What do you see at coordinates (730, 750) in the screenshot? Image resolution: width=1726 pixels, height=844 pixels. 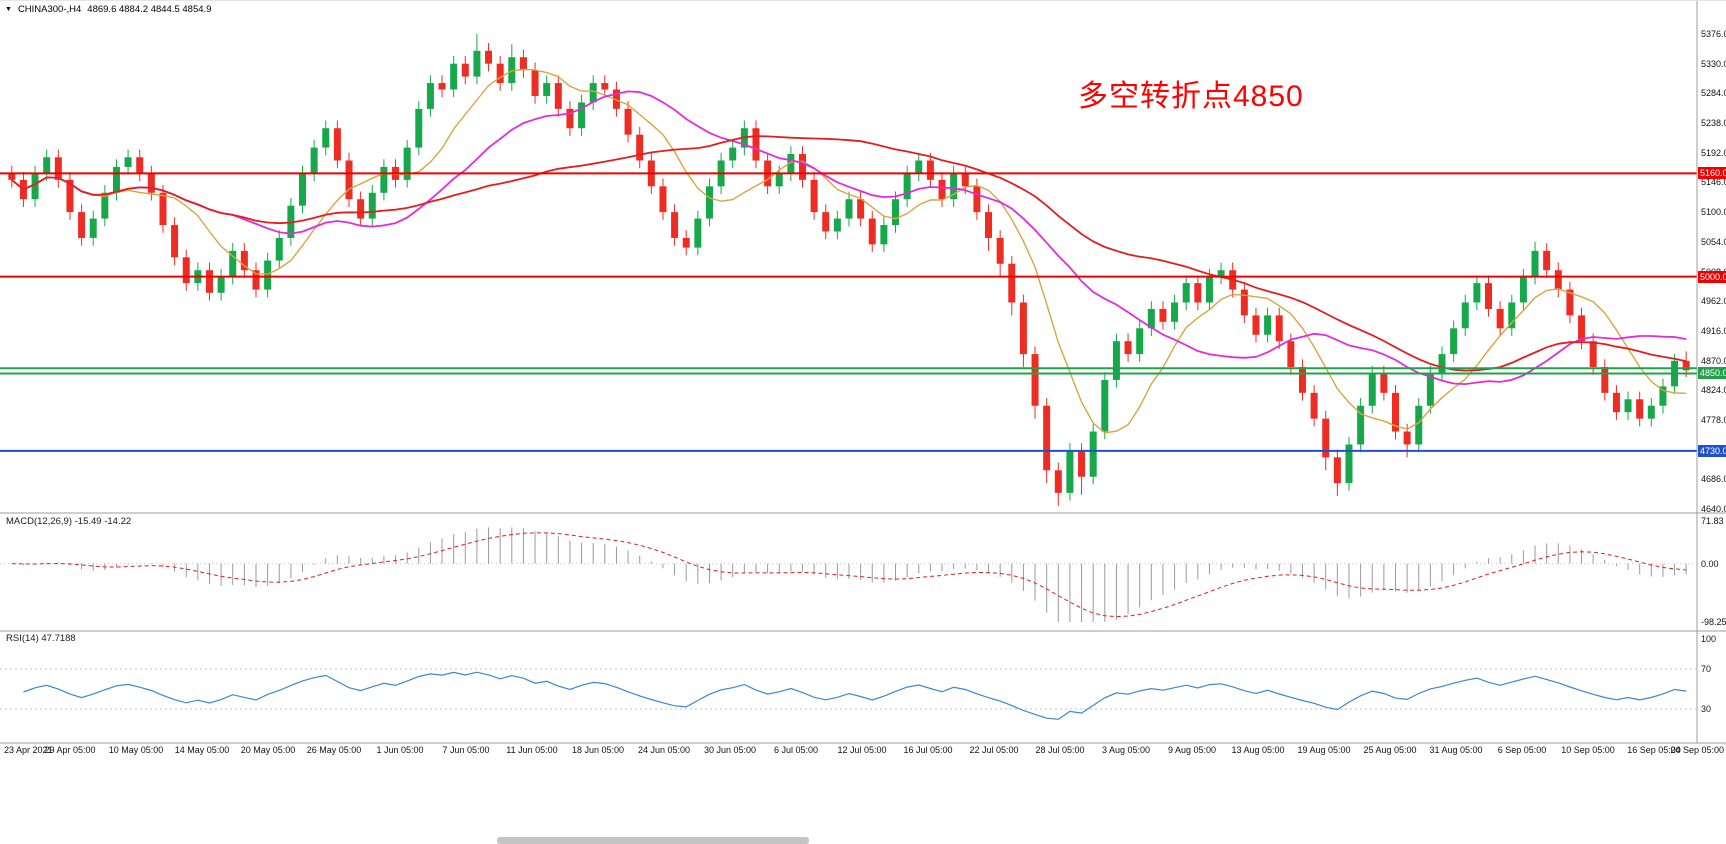 I see `time-axis-label: 30 Jun 05:00` at bounding box center [730, 750].